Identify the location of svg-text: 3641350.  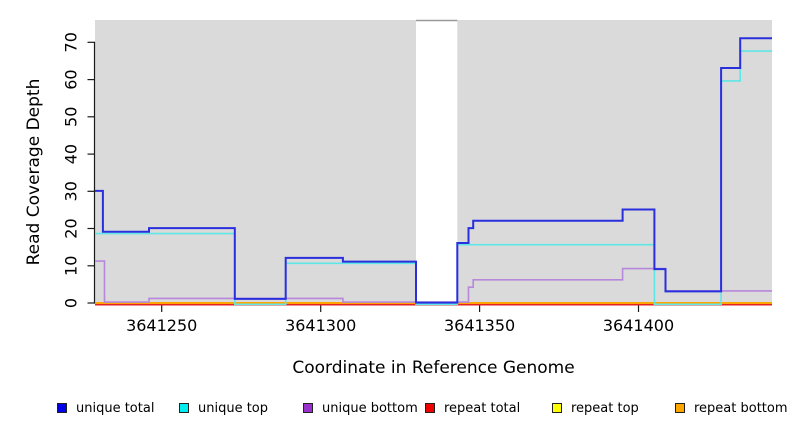
(479, 325).